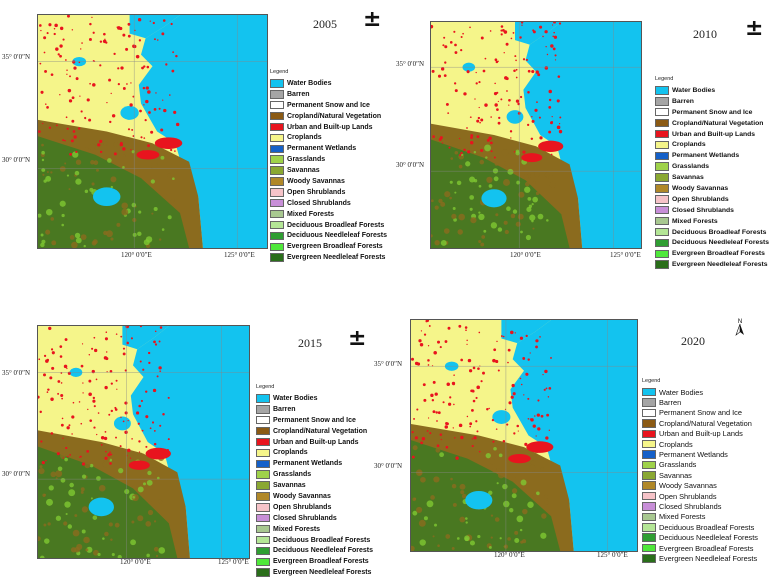 This screenshot has height=578, width=774. Describe the element at coordinates (525, 255) in the screenshot. I see `lon-label-120e: 120° 0′0″E` at that location.